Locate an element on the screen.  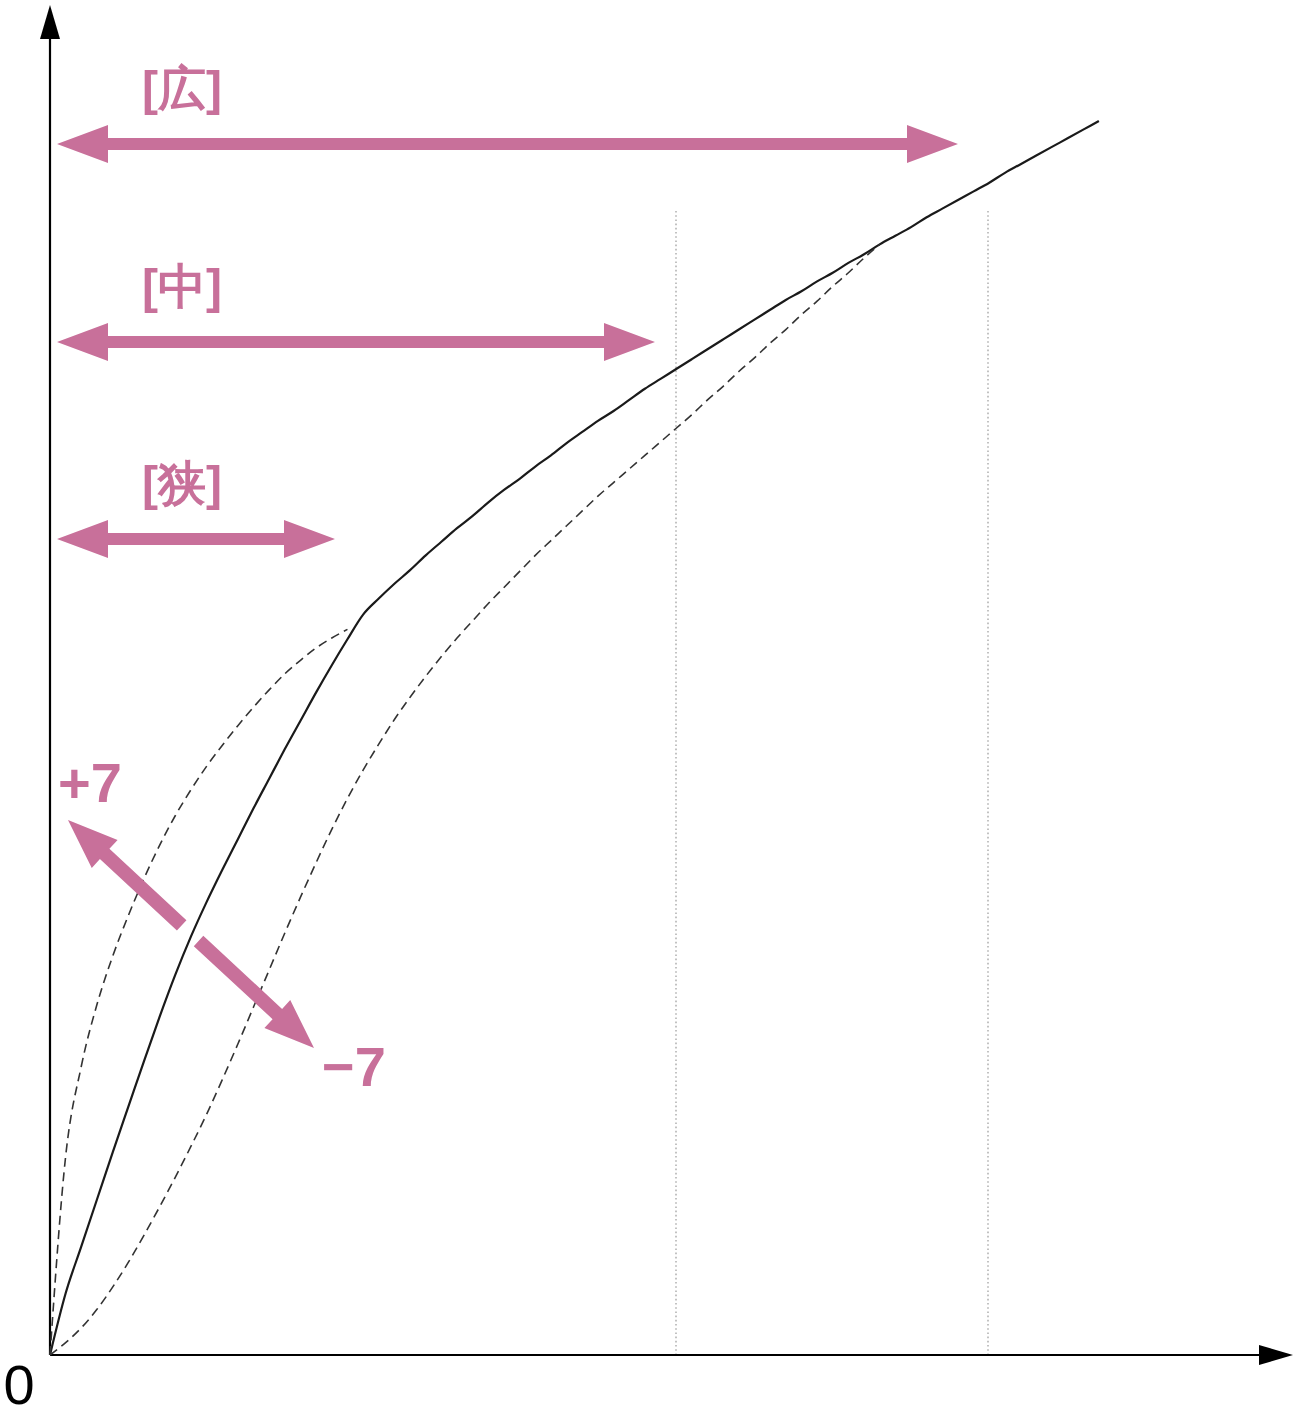
annotation: −7 is located at coordinates (354, 1066).